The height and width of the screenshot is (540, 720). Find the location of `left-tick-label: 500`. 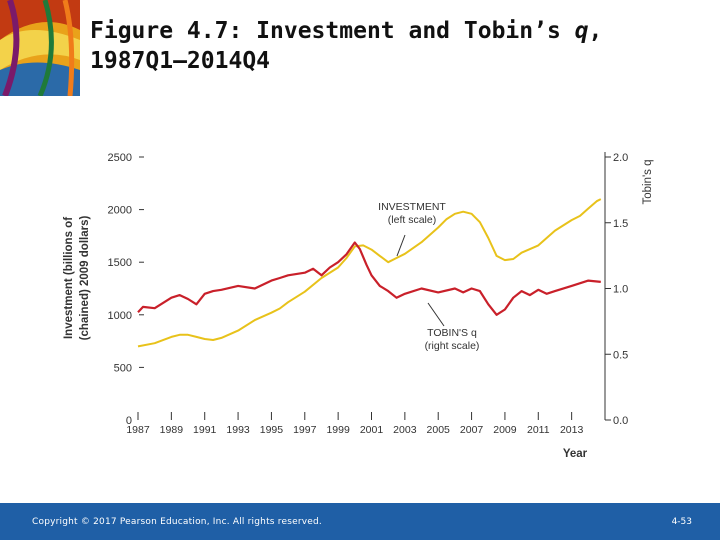

left-tick-label: 500 is located at coordinates (123, 368).